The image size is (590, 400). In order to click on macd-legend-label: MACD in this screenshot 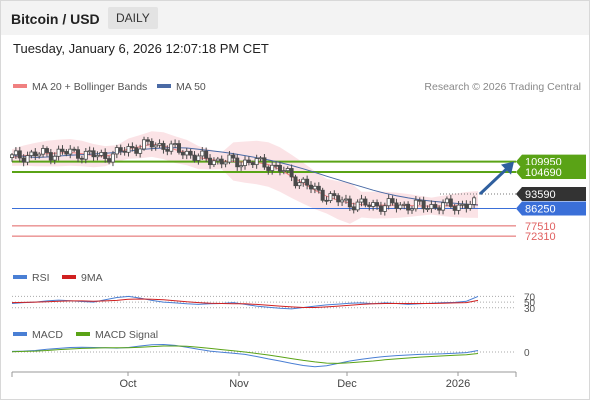, I will do `click(47, 335)`.